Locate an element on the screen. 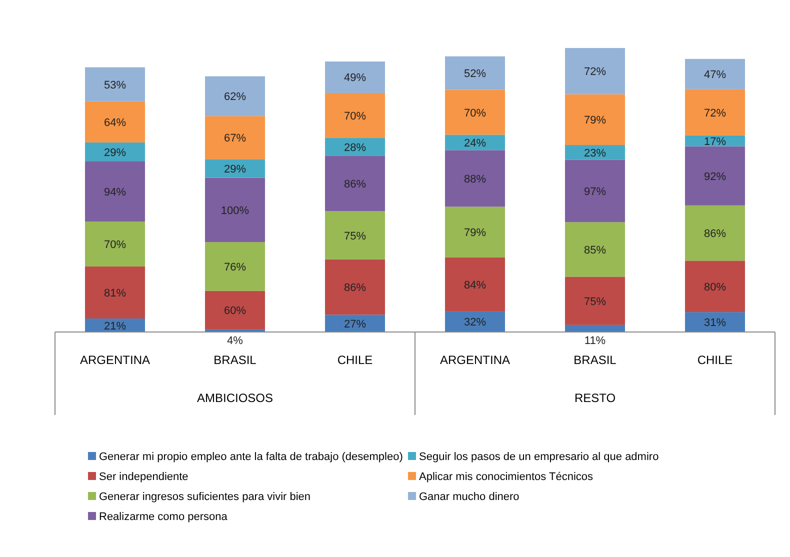  legend-label: Realizarme como persona is located at coordinates (163, 517).